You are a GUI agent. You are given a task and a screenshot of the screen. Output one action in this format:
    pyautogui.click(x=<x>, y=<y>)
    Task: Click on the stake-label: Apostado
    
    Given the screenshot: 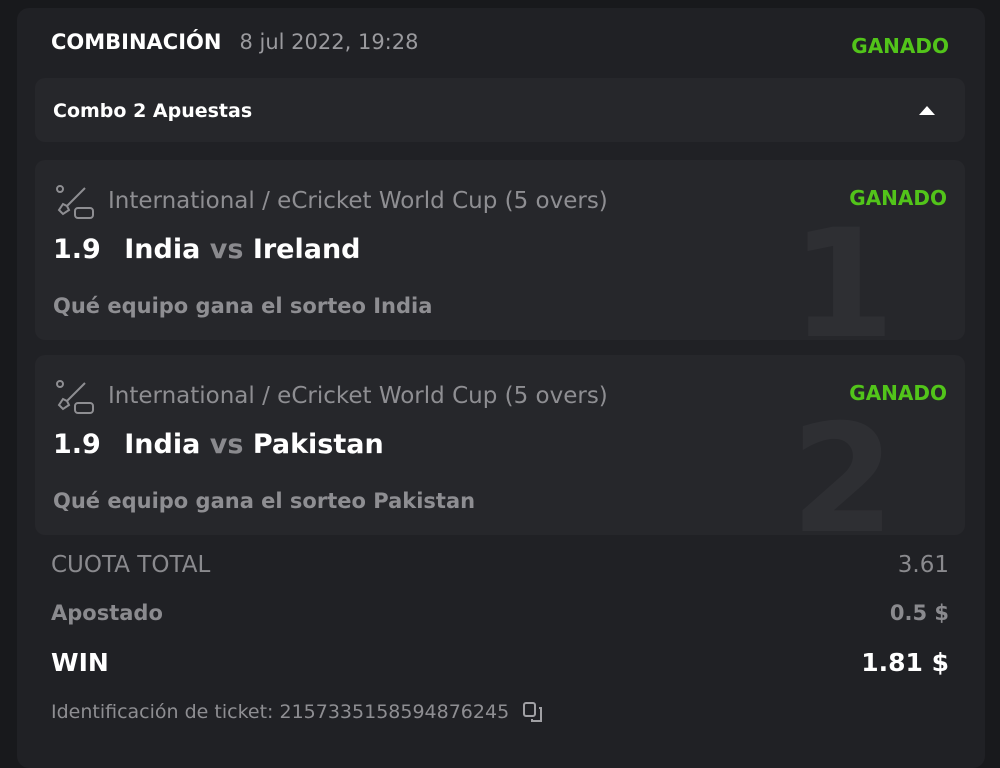 What is the action you would take?
    pyautogui.click(x=107, y=613)
    